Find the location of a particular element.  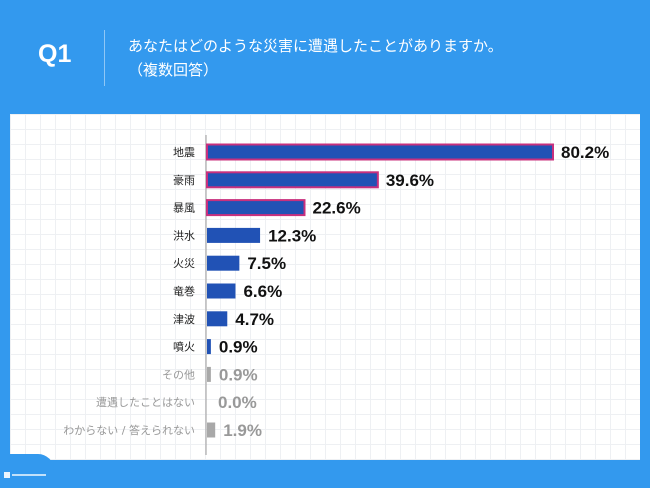

logo-tab is located at coordinates (27, 465).